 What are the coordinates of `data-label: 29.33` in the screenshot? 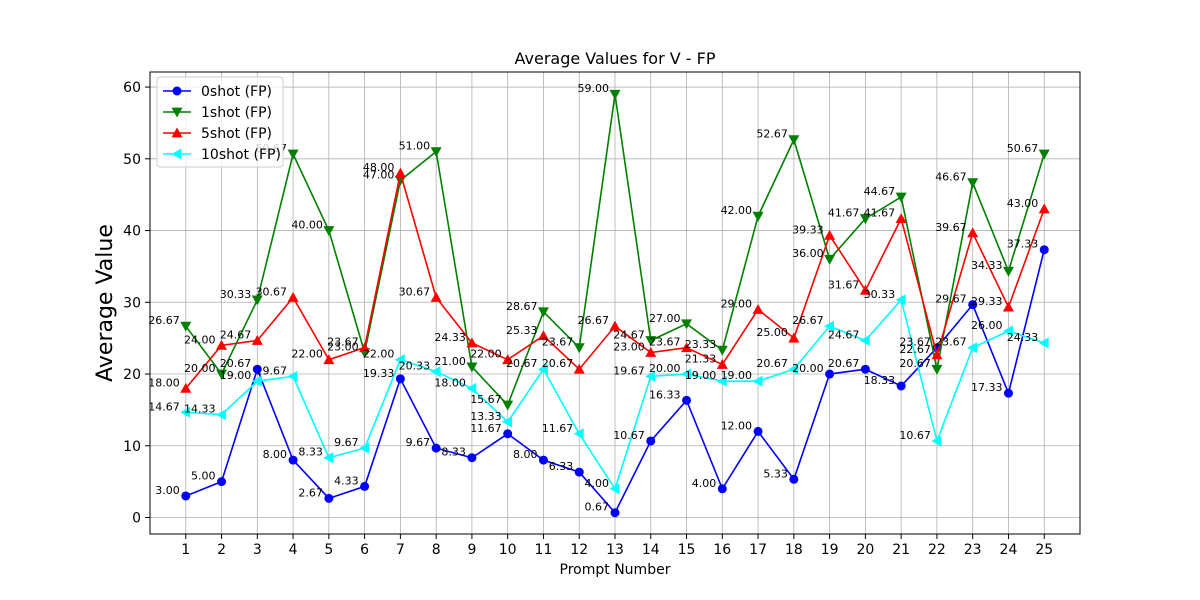 It's located at (987, 301).